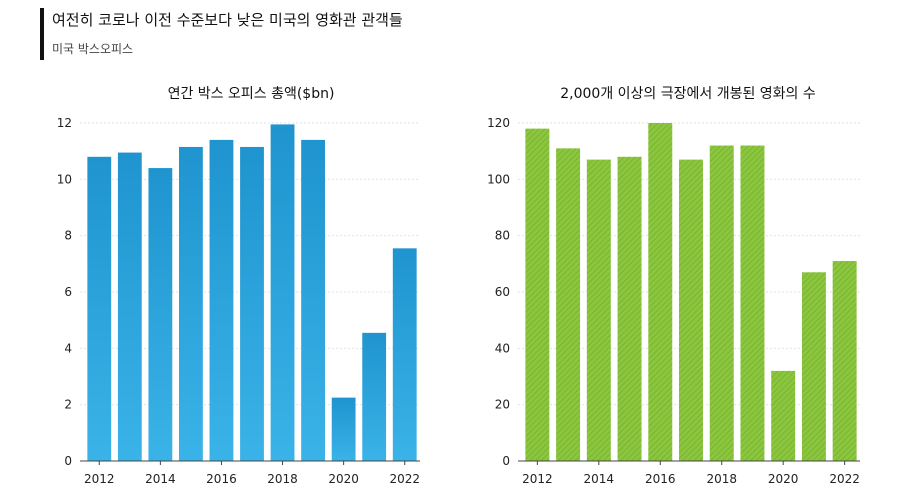  I want to click on y-tick-label: 10, so click(64, 179).